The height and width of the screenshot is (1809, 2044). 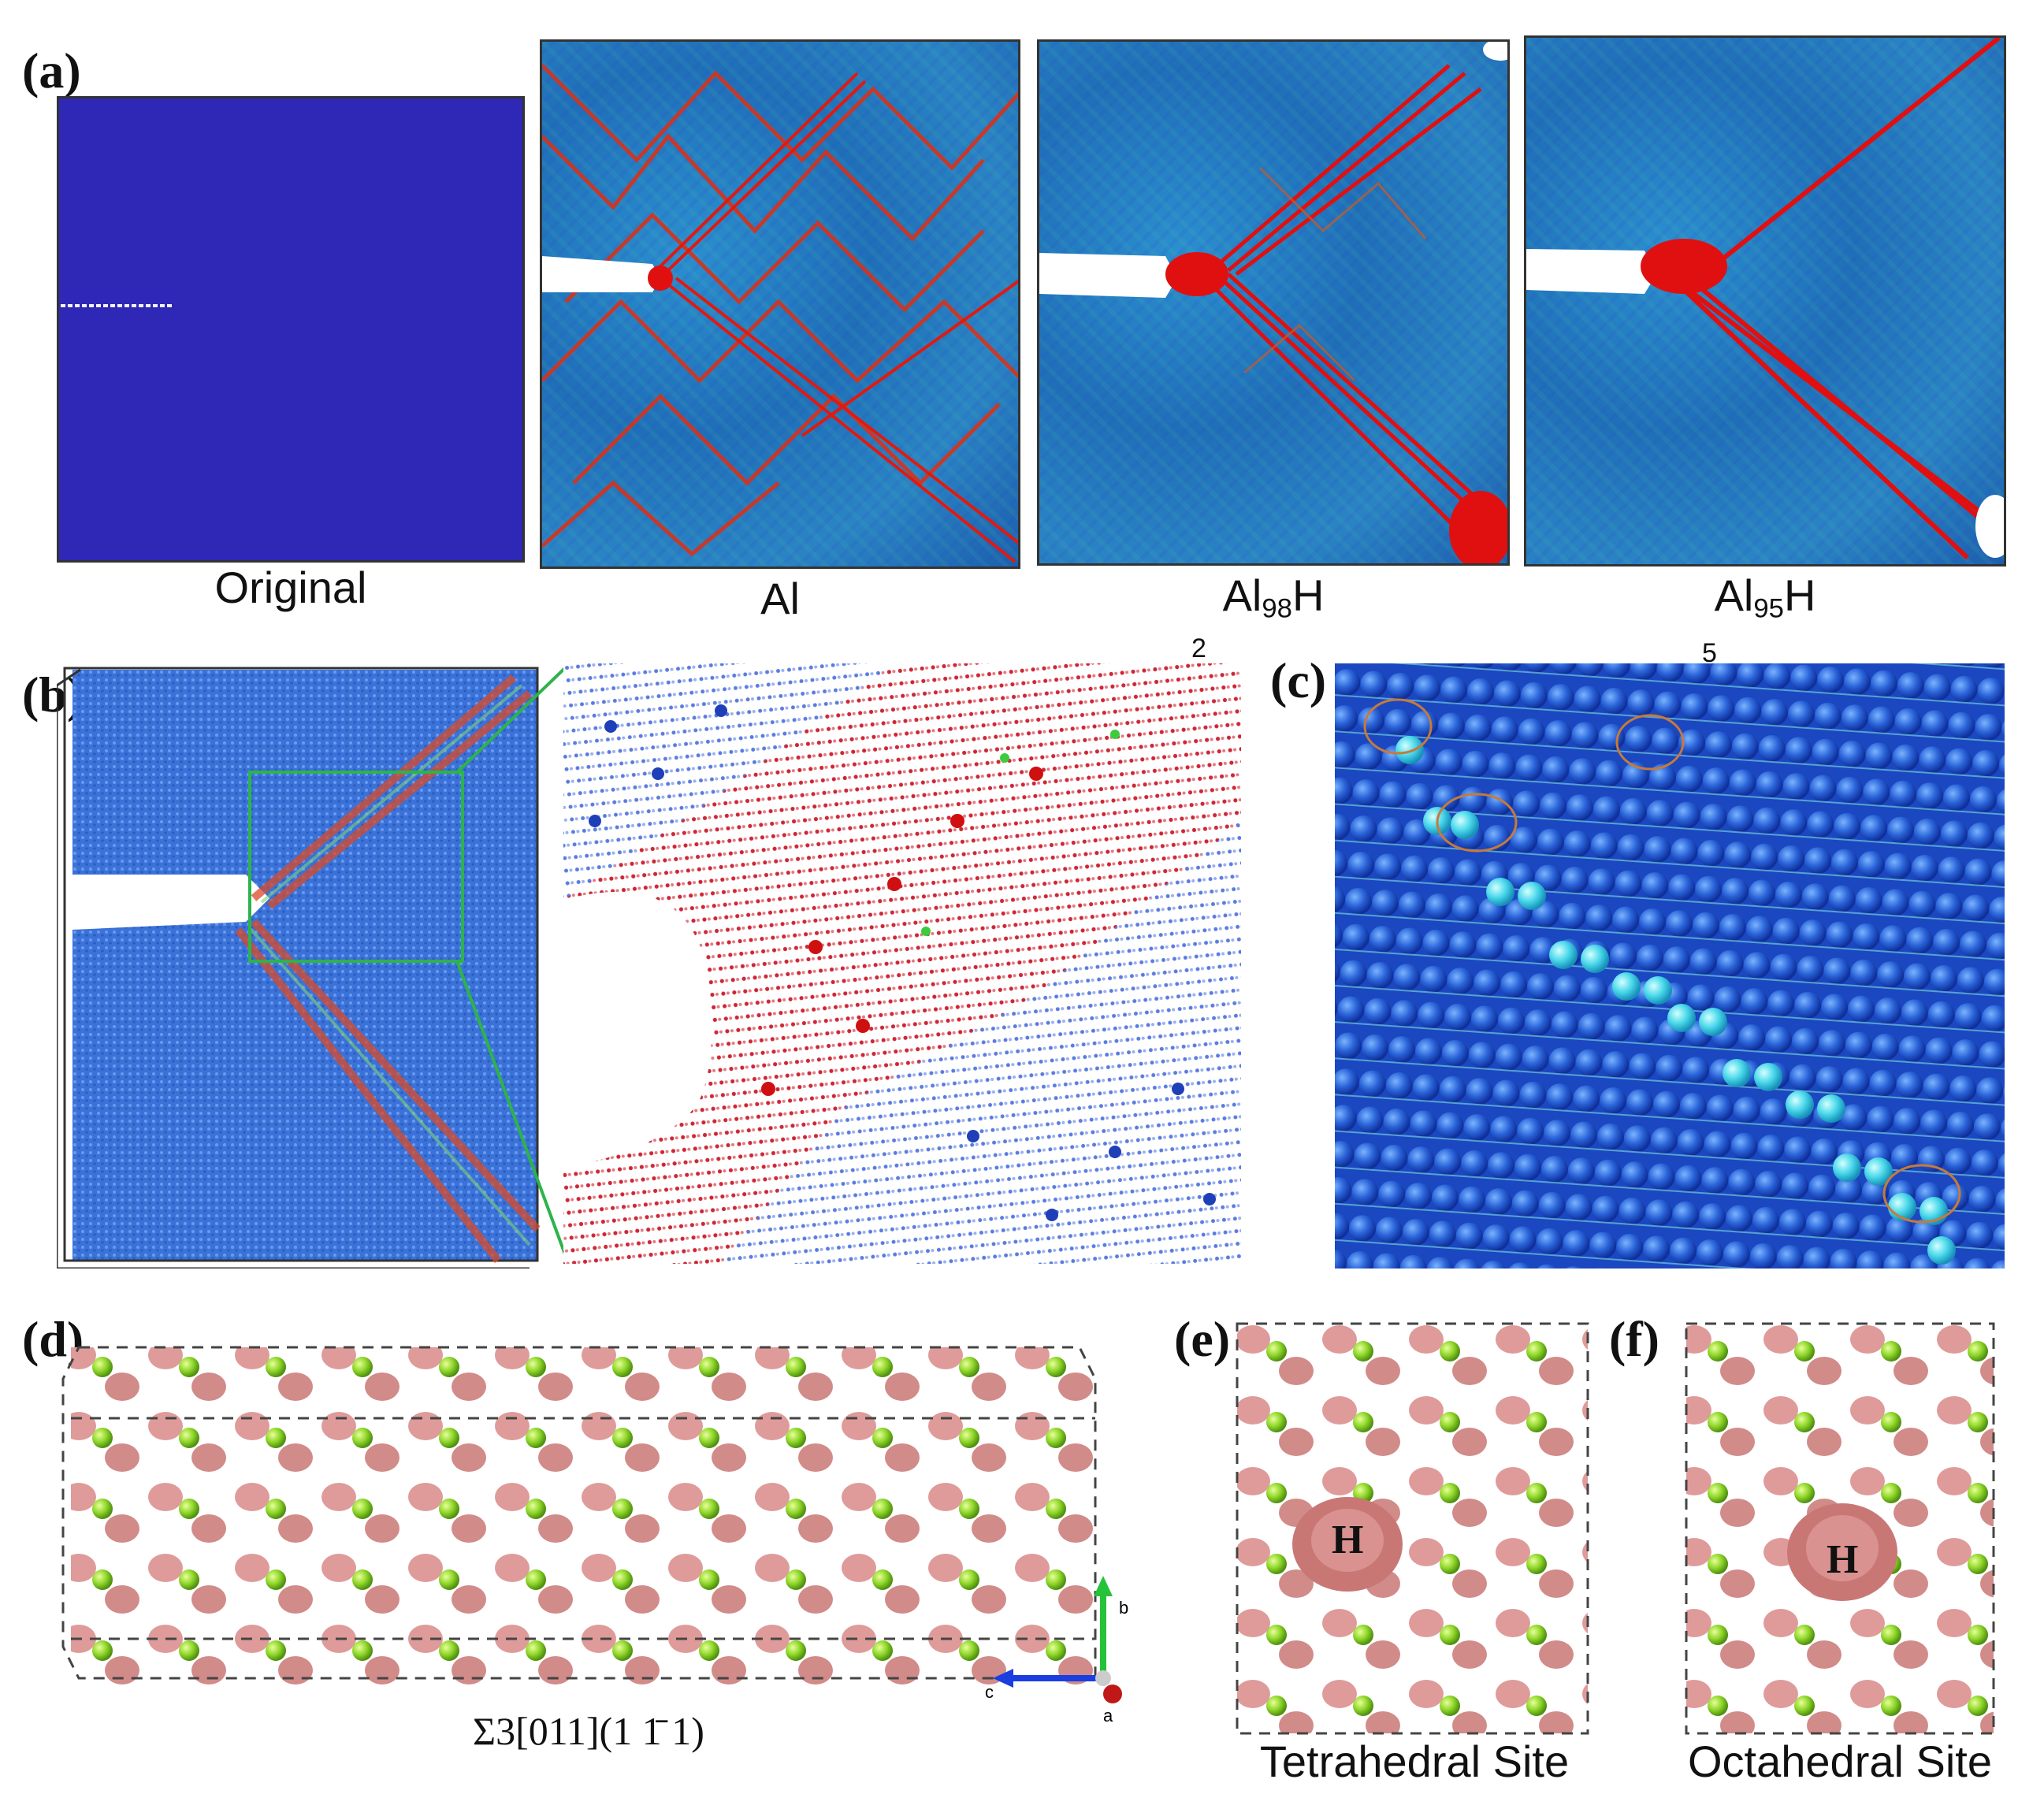 I want to click on atomic-closeup-panel, so click(x=1670, y=966).